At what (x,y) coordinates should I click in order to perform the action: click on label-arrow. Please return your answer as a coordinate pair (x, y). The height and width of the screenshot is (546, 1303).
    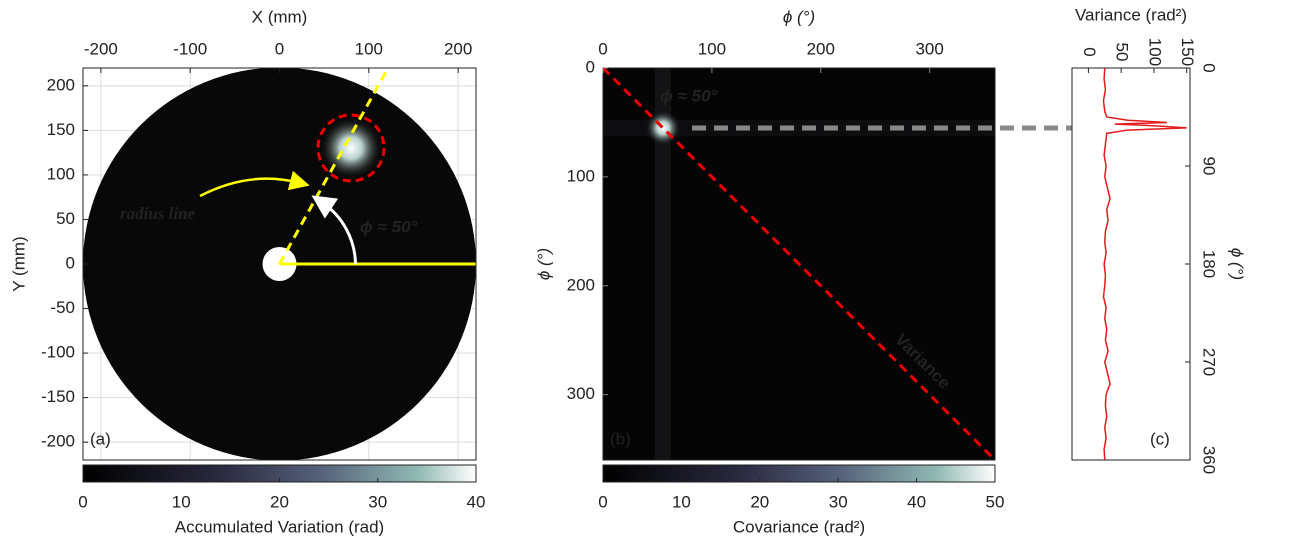
    Looking at the image, I should click on (254, 184).